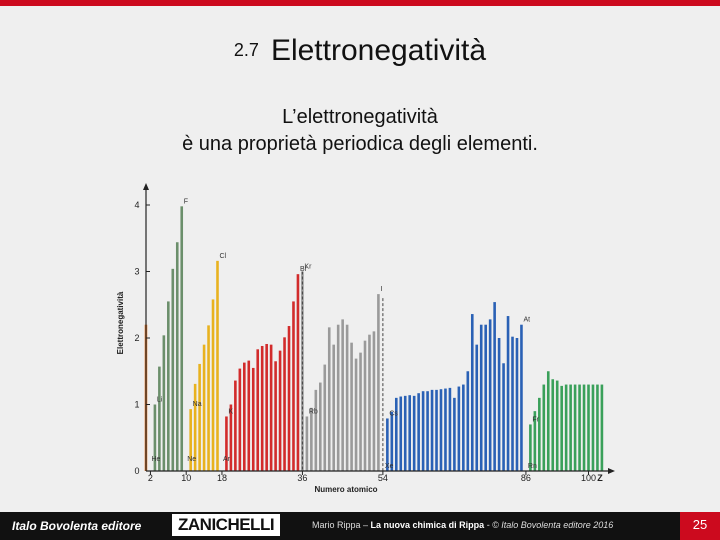 The height and width of the screenshot is (540, 720). Describe the element at coordinates (570, 427) in the screenshot. I see `bar-z96` at that location.